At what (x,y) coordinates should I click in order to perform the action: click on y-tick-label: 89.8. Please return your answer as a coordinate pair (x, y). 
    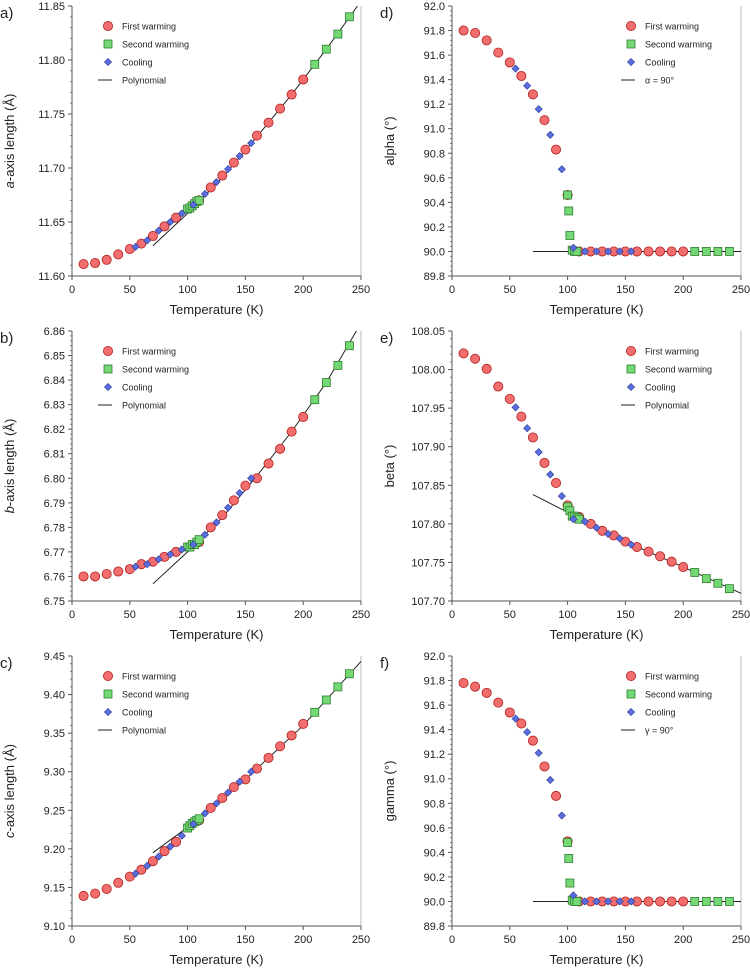
    Looking at the image, I should click on (434, 277).